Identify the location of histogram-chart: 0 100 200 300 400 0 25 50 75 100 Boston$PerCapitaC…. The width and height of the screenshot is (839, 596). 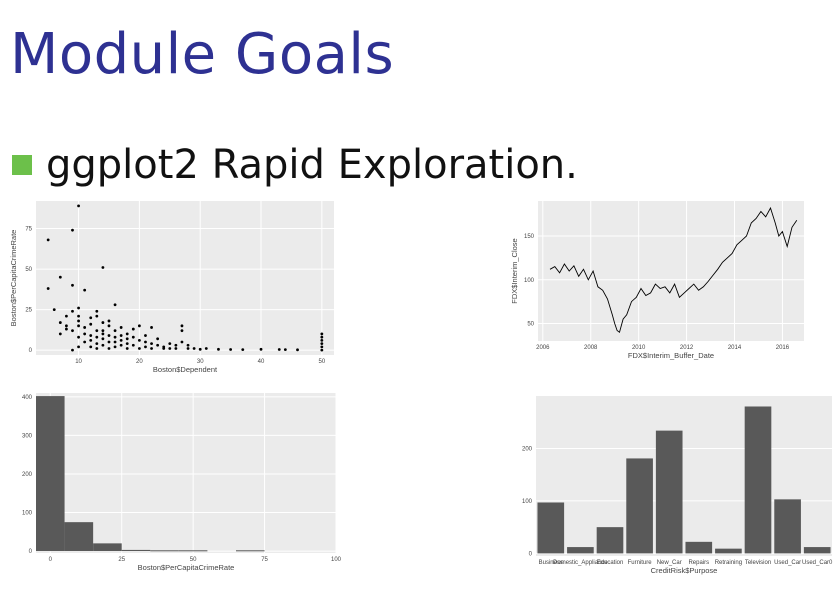
(182, 482).